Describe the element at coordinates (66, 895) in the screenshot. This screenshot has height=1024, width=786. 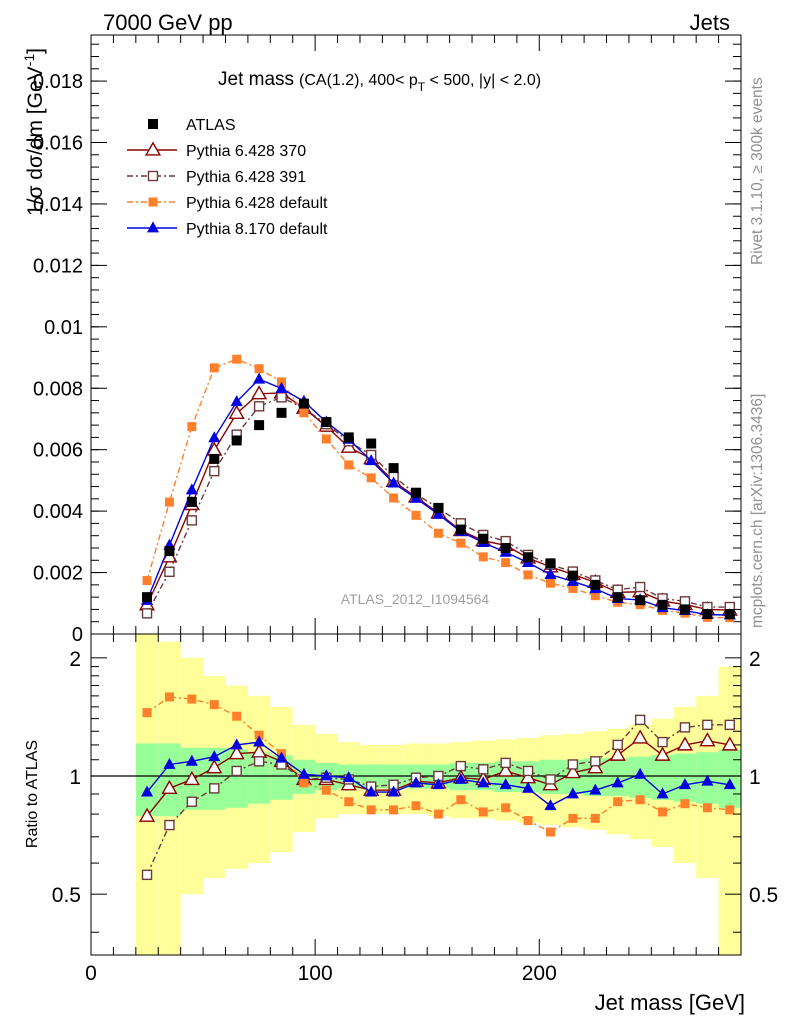
I see `ratio-tick-label: 0.5` at that location.